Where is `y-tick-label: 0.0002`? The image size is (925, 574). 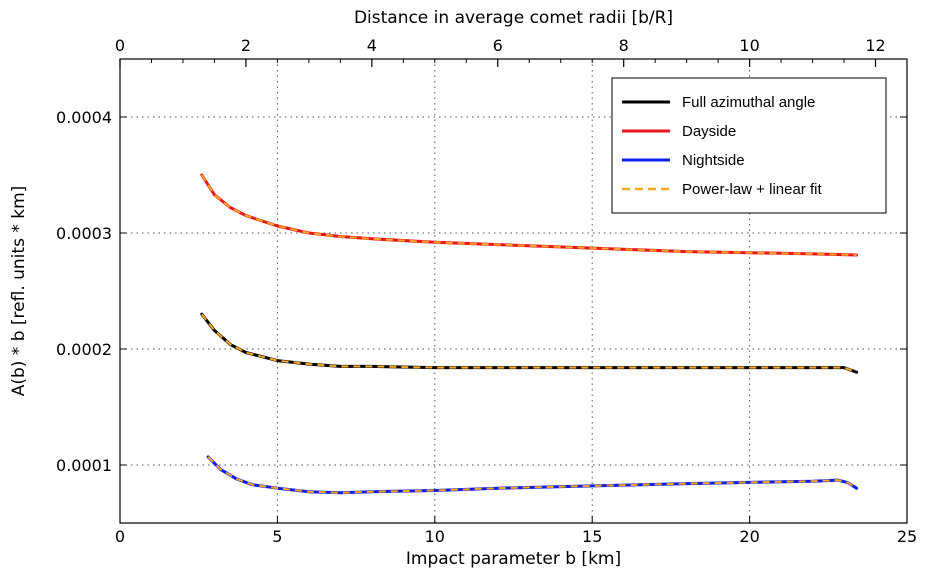
y-tick-label: 0.0002 is located at coordinates (84, 349).